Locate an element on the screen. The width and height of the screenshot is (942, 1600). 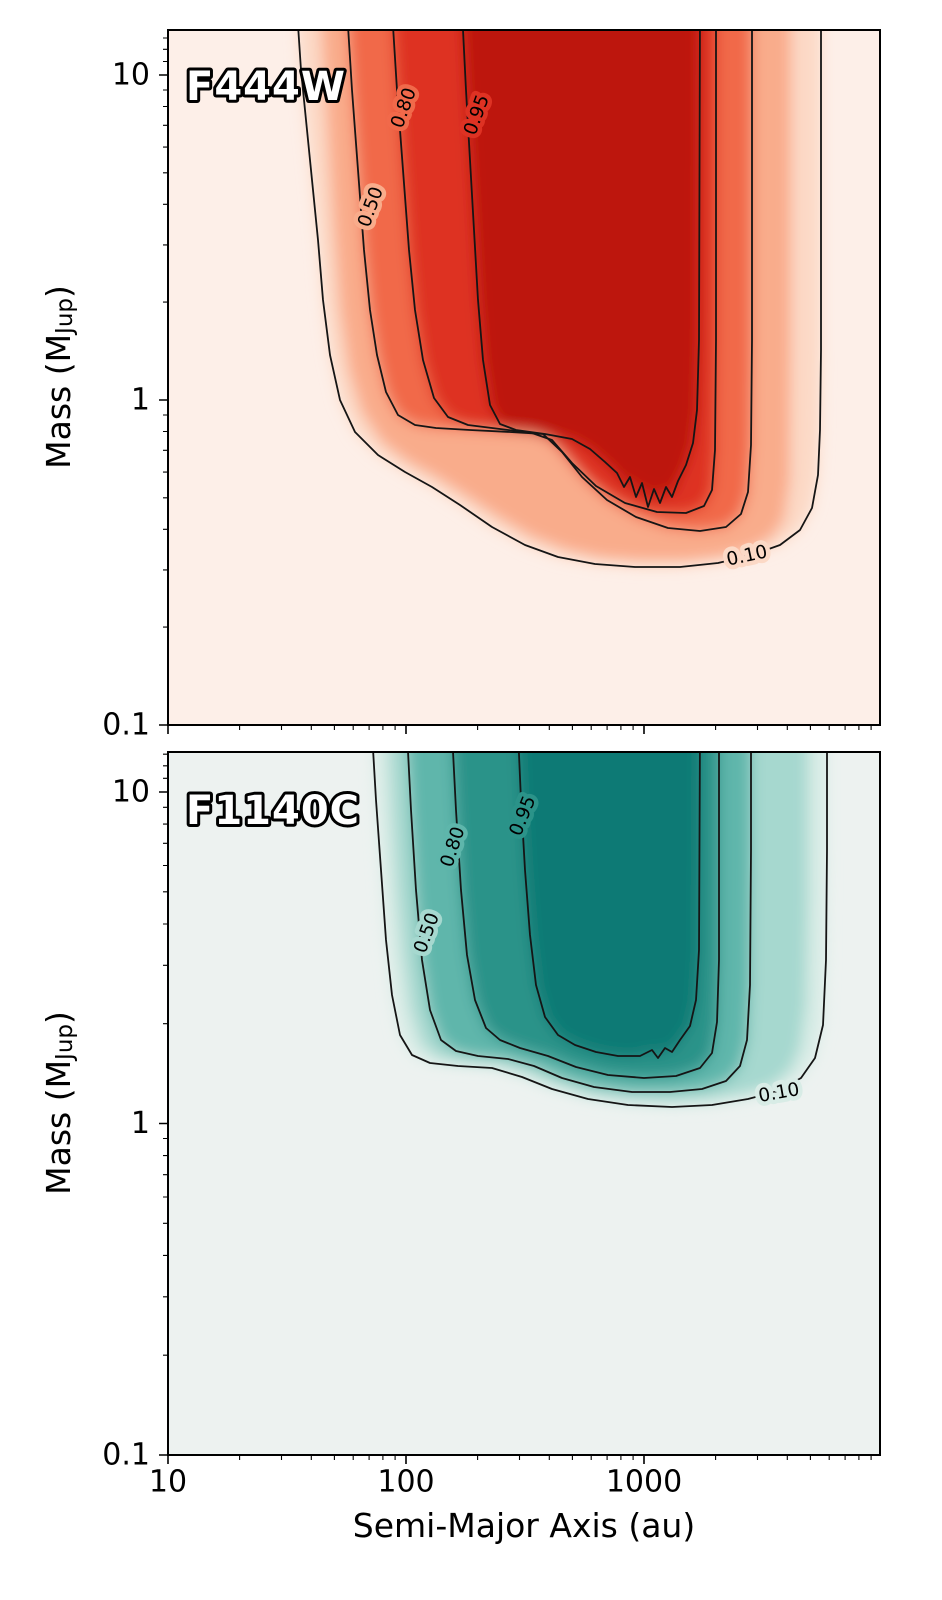
contour-line-0.50 is located at coordinates (579, 922).